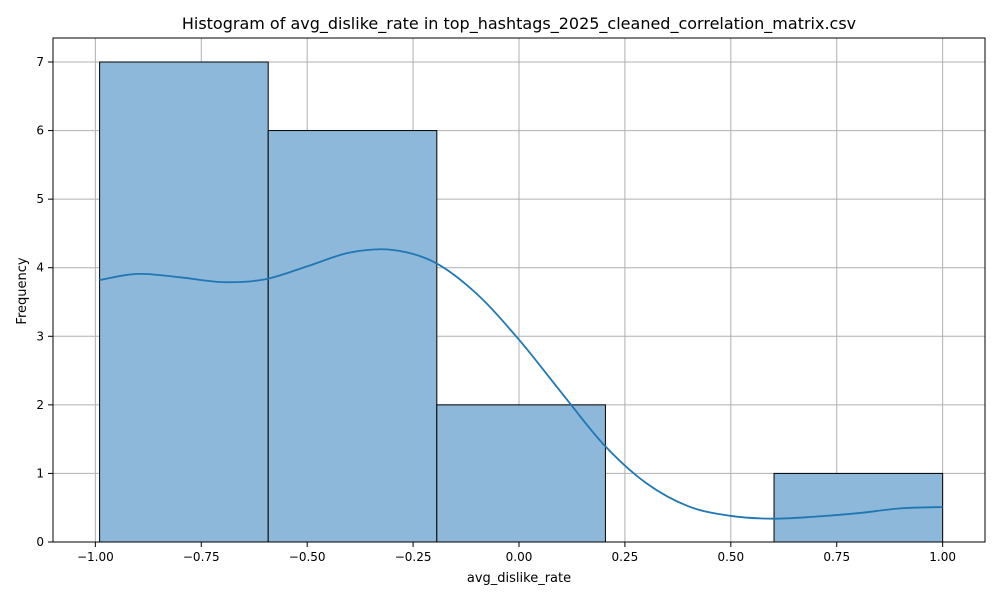  What do you see at coordinates (40, 62) in the screenshot?
I see `y-tick-label: 7` at bounding box center [40, 62].